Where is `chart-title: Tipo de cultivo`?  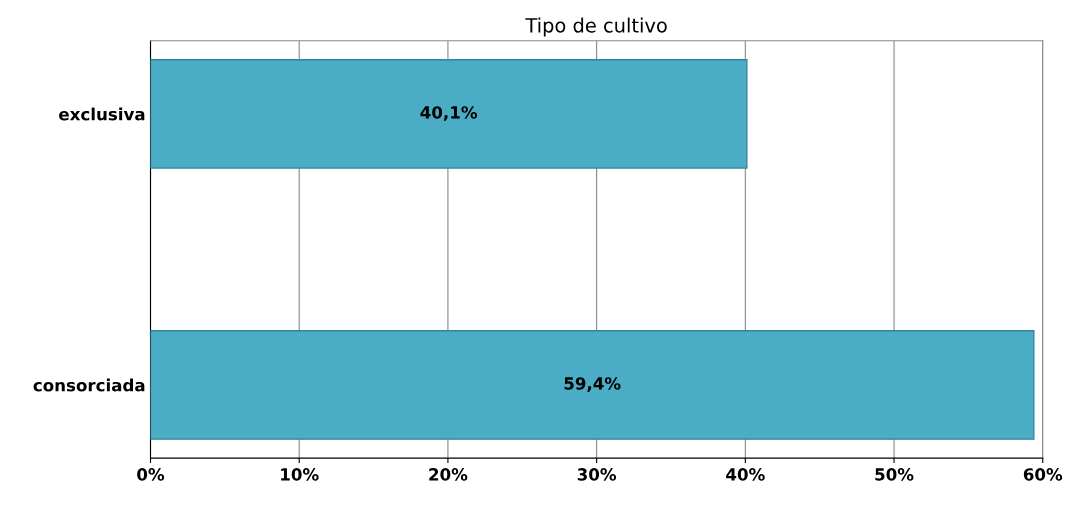 chart-title: Tipo de cultivo is located at coordinates (596, 27).